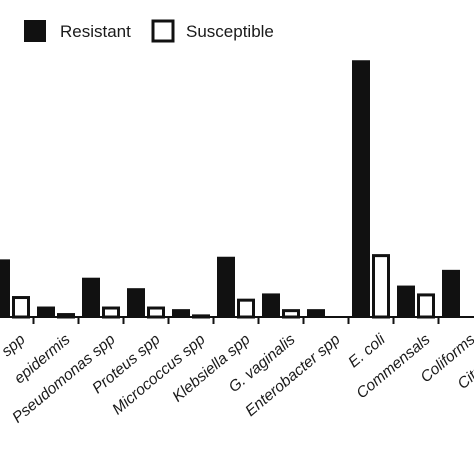 The width and height of the screenshot is (474, 474). I want to click on legend-label-susceptible: Susceptible, so click(230, 31).